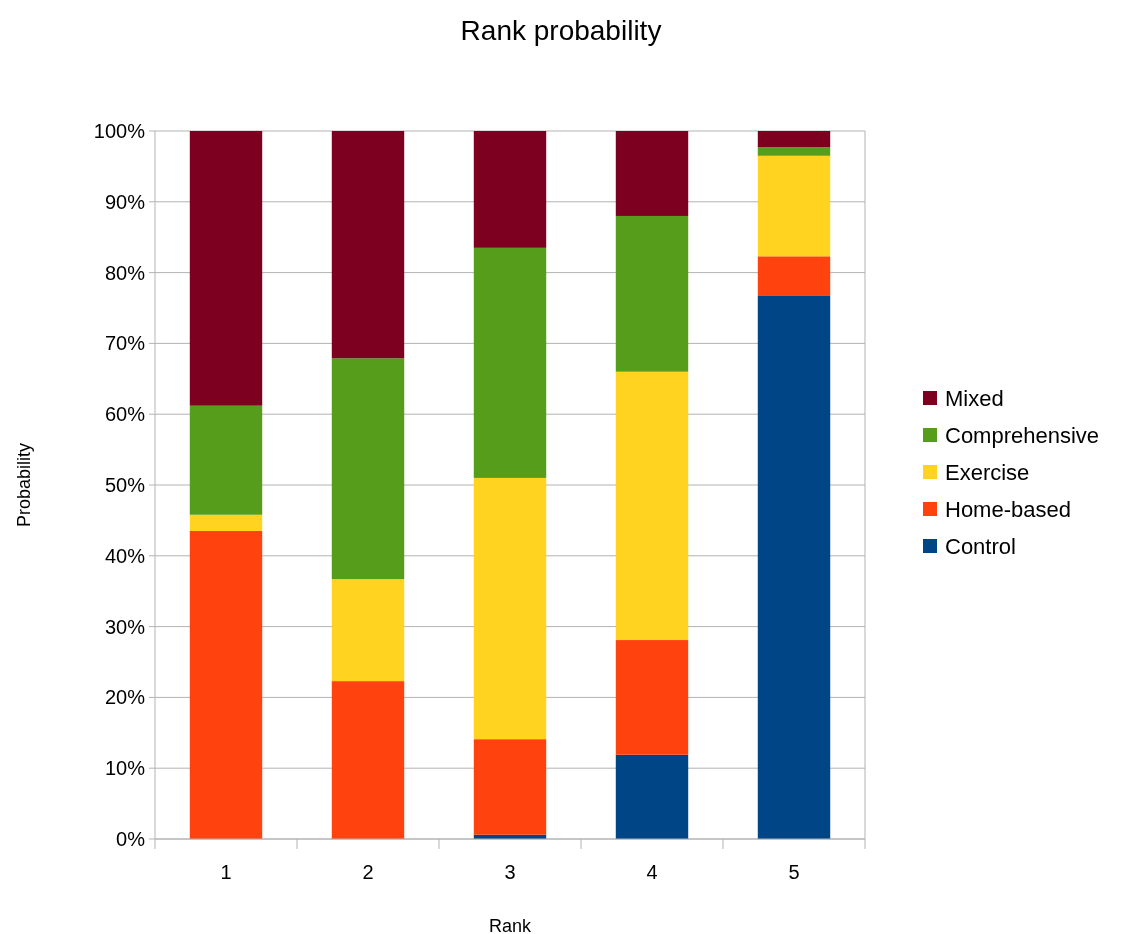 Image resolution: width=1124 pixels, height=934 pixels. What do you see at coordinates (510, 872) in the screenshot?
I see `x-tick-label: 3` at bounding box center [510, 872].